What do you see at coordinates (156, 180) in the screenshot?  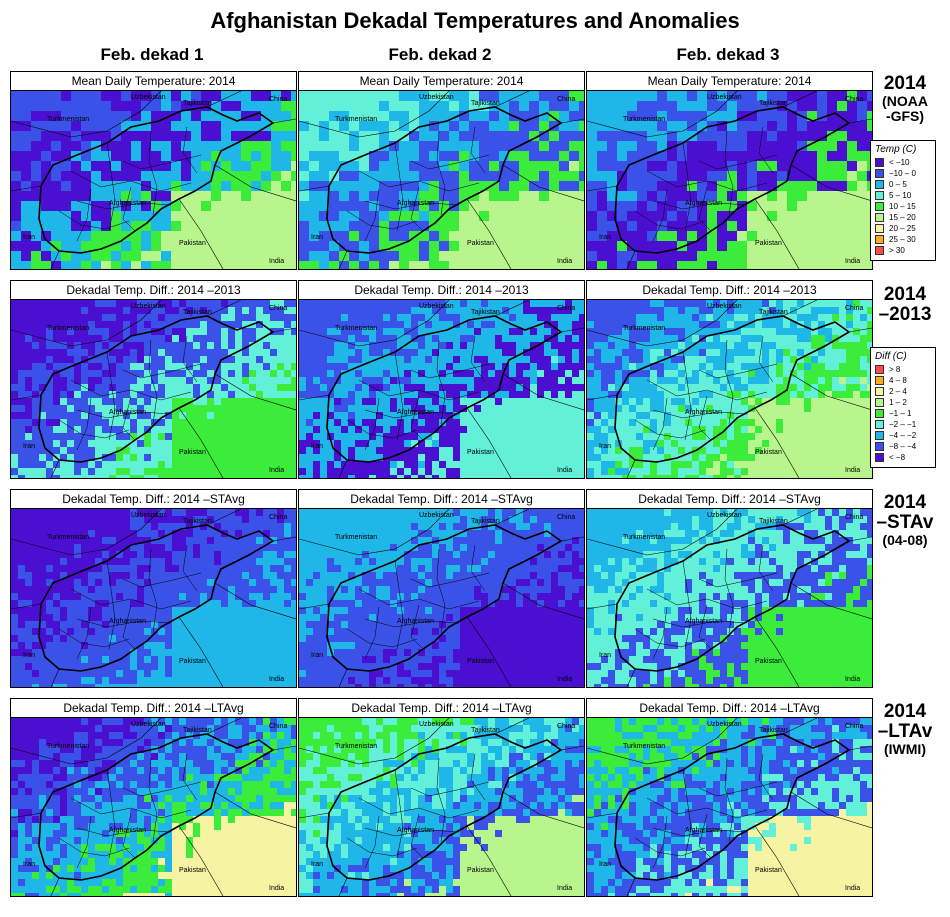 I see `afghanistan-outline` at bounding box center [156, 180].